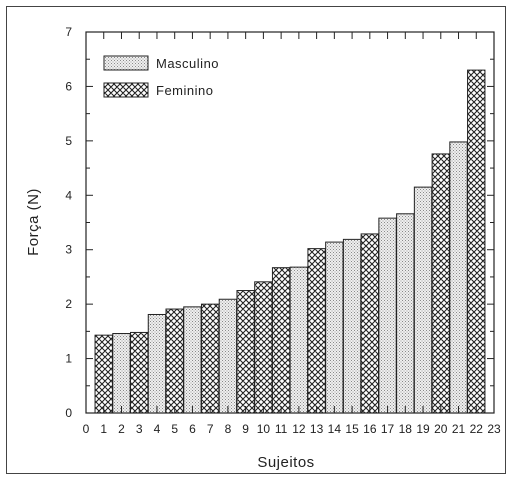  Describe the element at coordinates (388, 429) in the screenshot. I see `x-tick-label: 17` at that location.